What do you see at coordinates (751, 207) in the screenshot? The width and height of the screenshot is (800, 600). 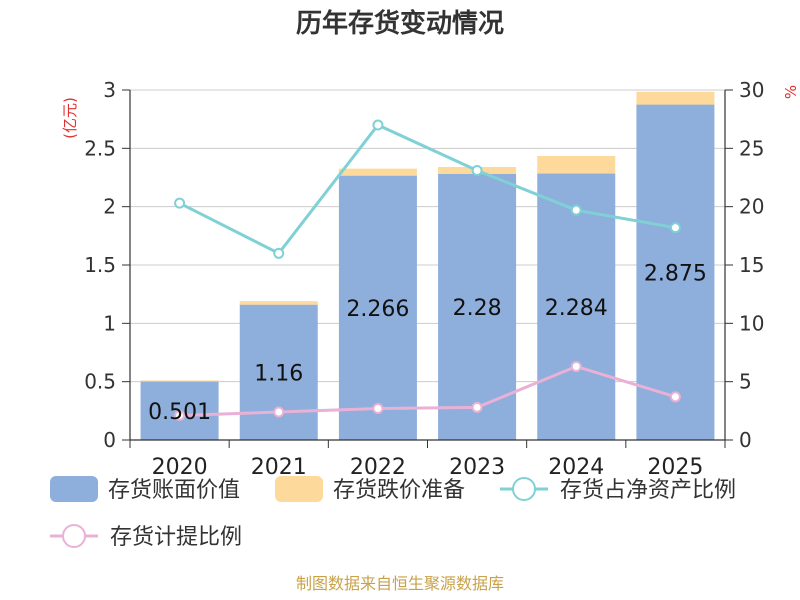 I see `right-tick-label: 20` at bounding box center [751, 207].